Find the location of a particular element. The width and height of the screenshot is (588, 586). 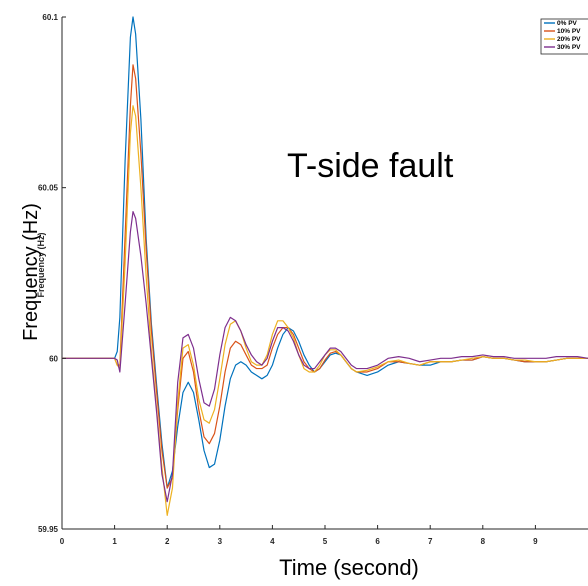

x-tick-label: 6 is located at coordinates (377, 541).